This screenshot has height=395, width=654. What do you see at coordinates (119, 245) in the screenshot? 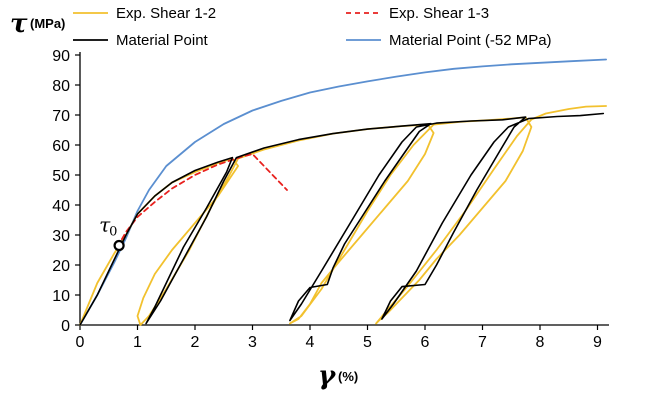
I see `tau0-marker` at bounding box center [119, 245].